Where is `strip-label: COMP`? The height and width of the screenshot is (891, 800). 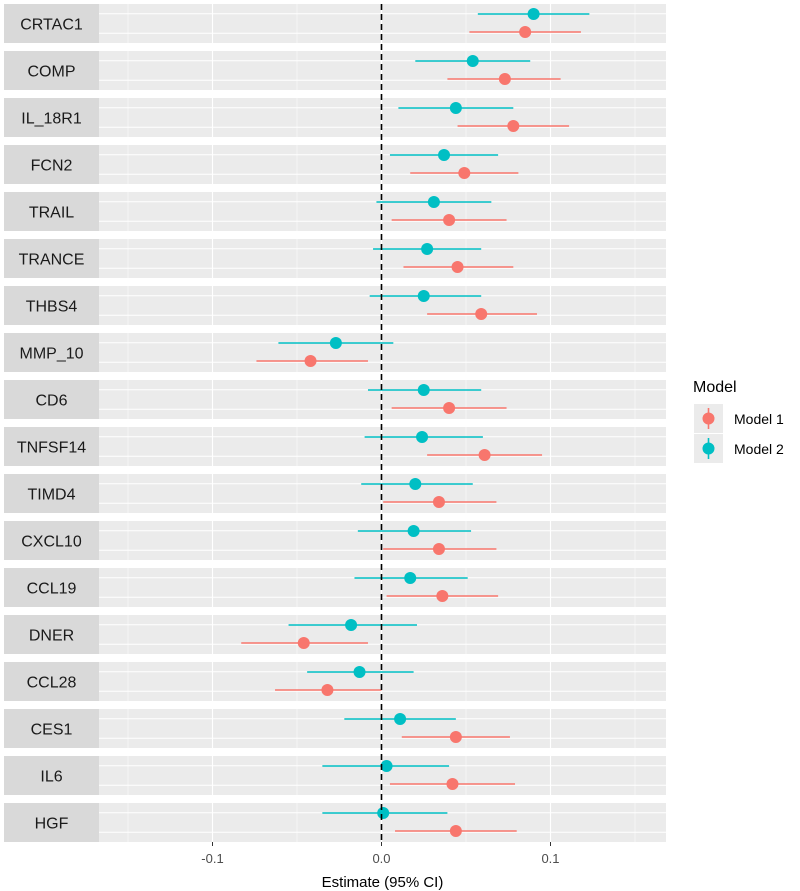 strip-label: COMP is located at coordinates (52, 72).